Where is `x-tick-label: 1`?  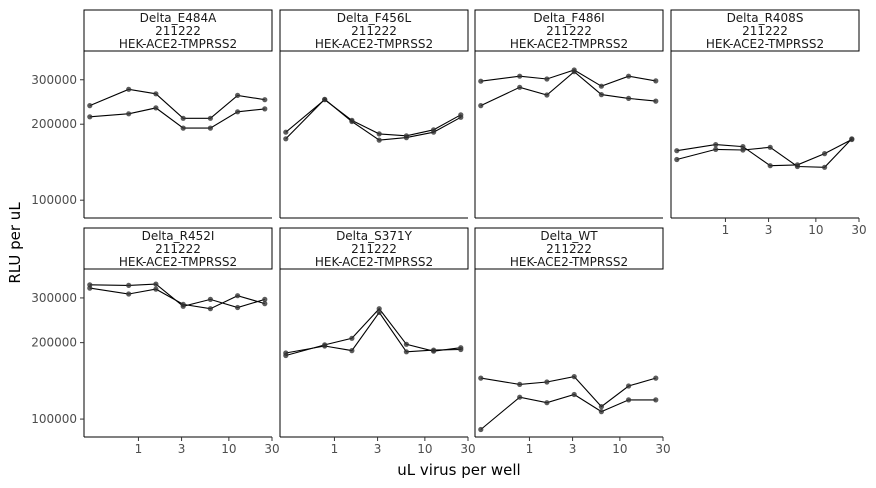
x-tick-label: 1 is located at coordinates (726, 230).